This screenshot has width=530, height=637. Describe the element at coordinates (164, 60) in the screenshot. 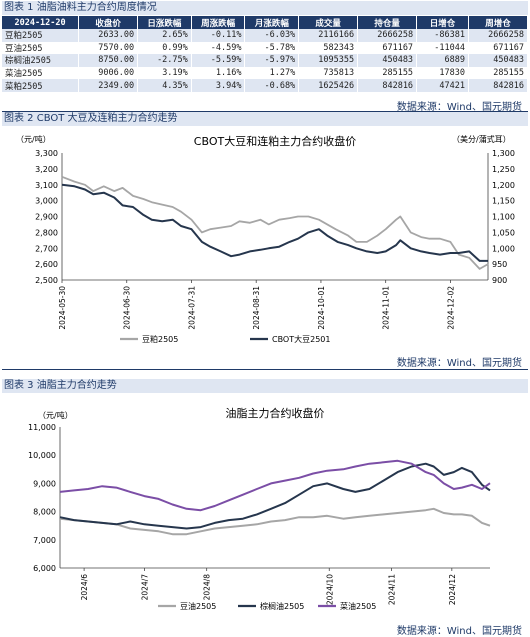

I see `table-cell: -2.75%` at that location.